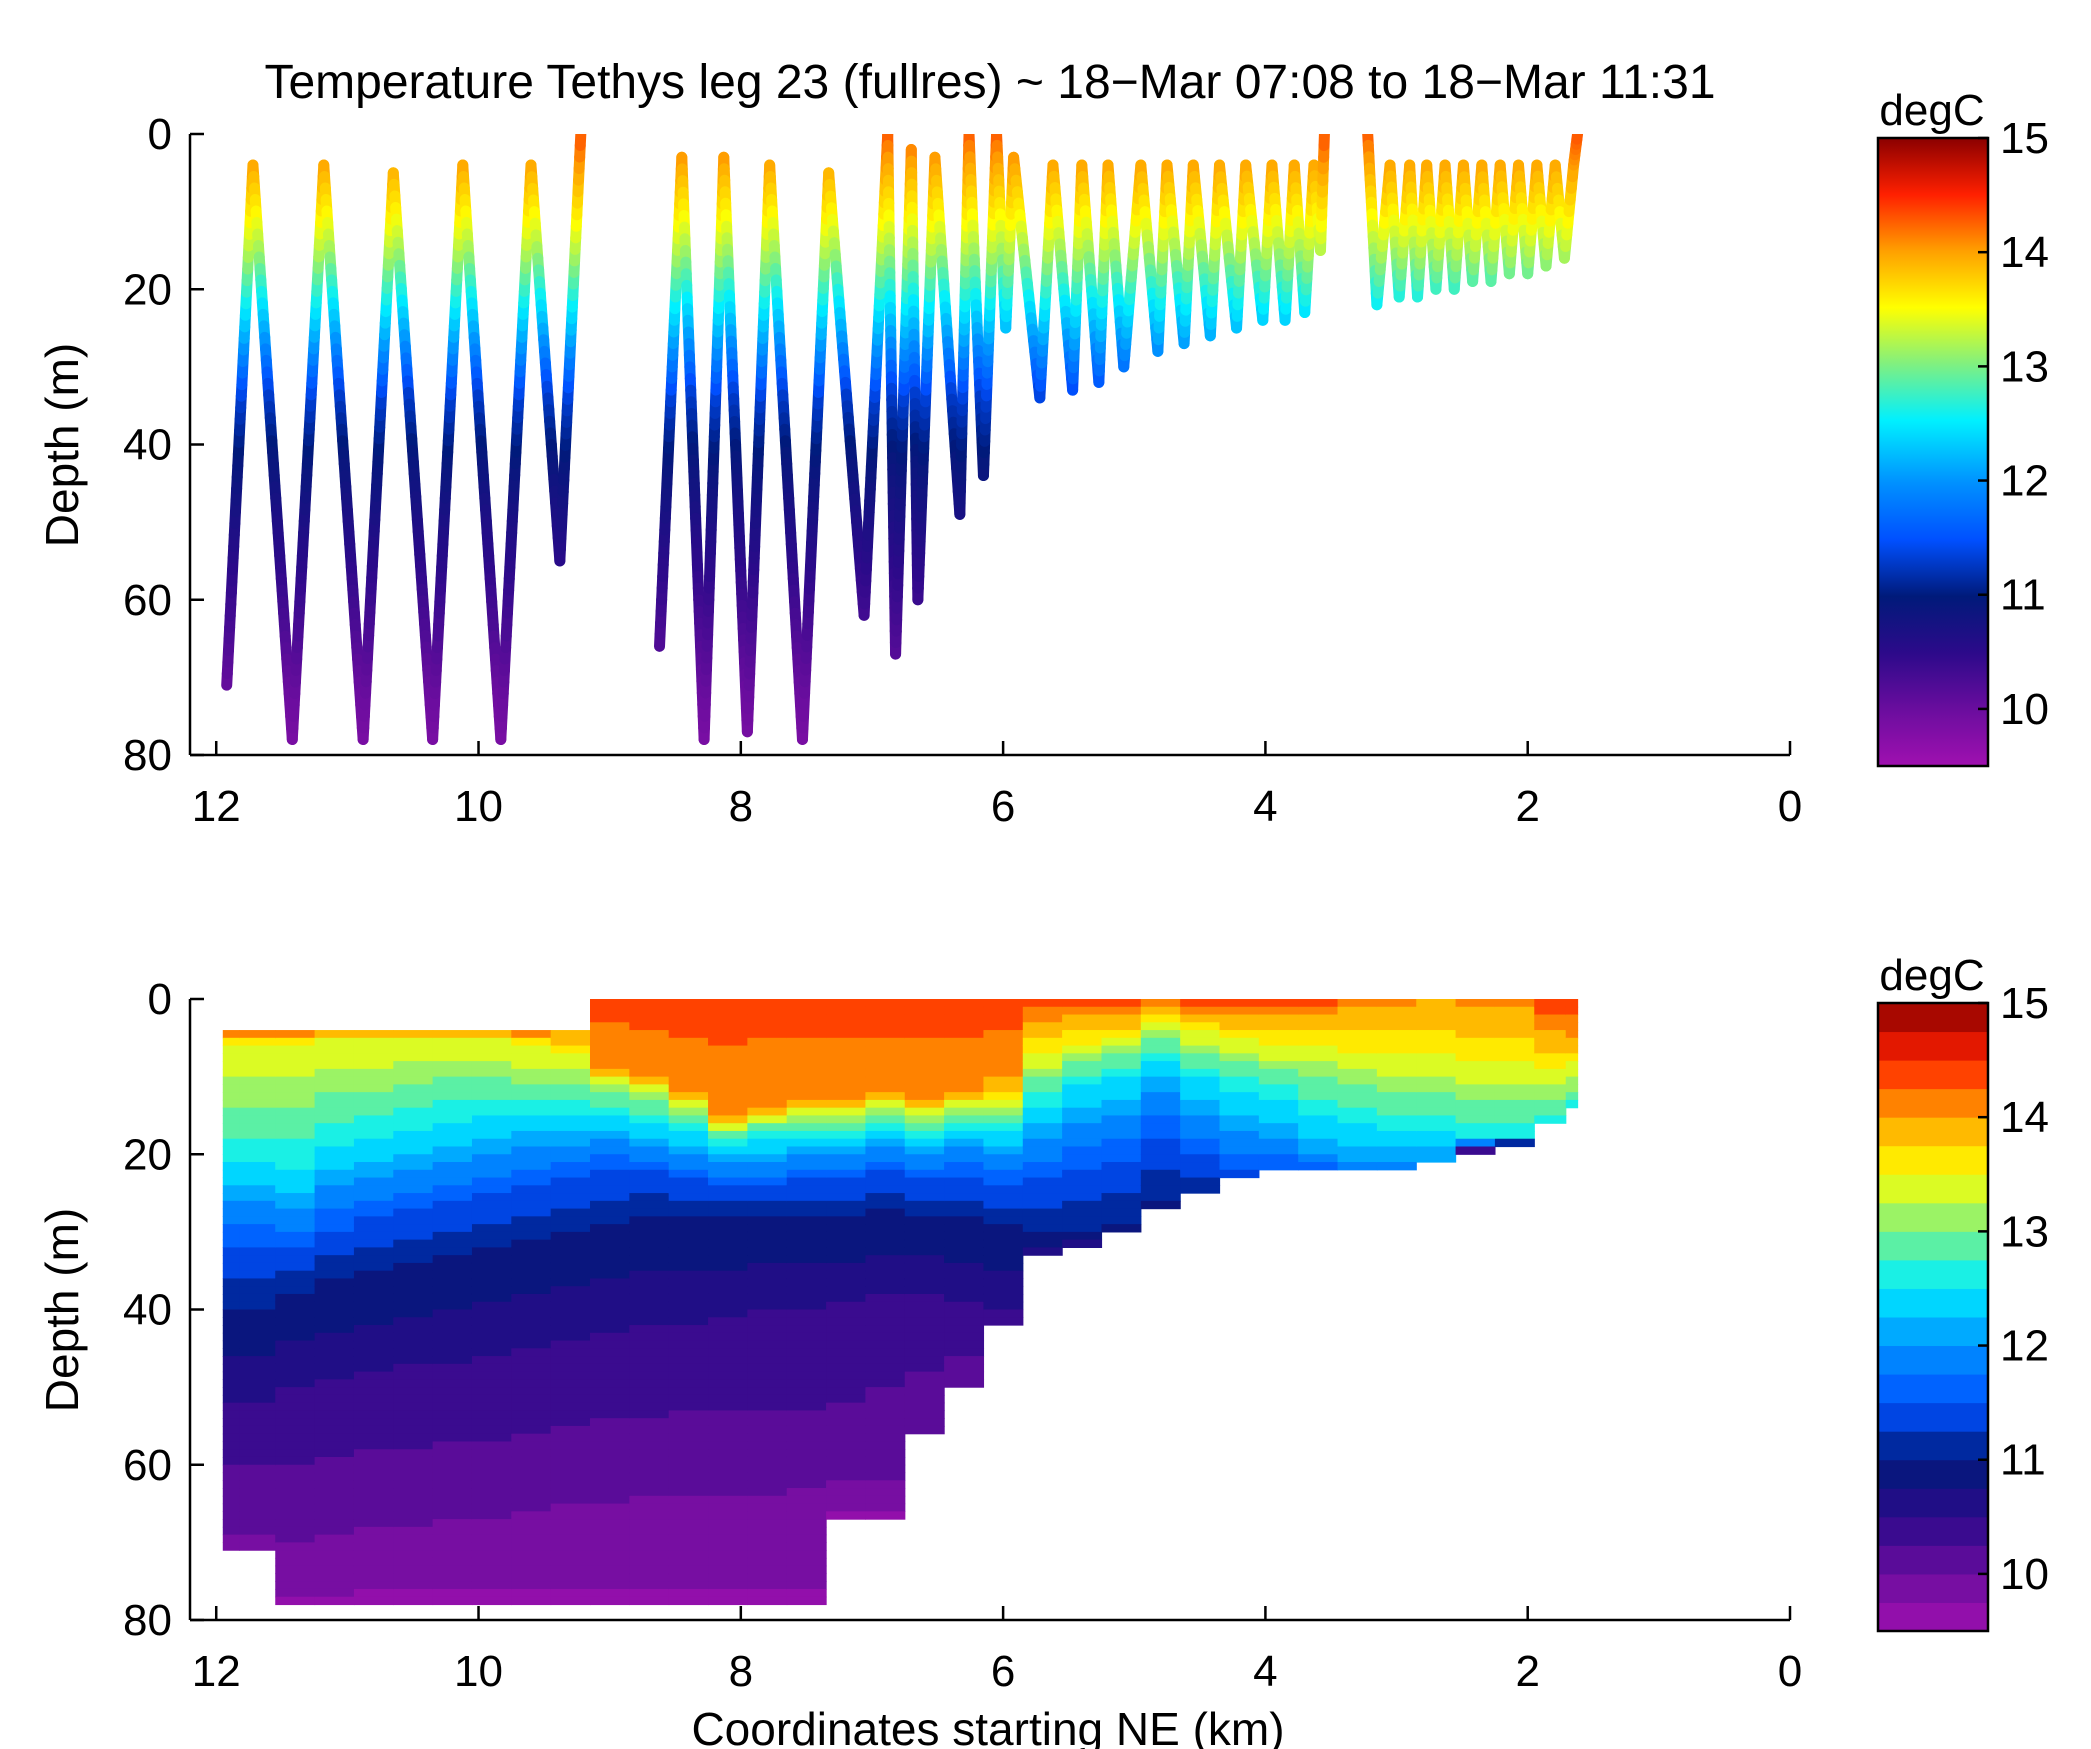  What do you see at coordinates (1527, 1671) in the screenshot?
I see `bottom-x-tick-label: 2` at bounding box center [1527, 1671].